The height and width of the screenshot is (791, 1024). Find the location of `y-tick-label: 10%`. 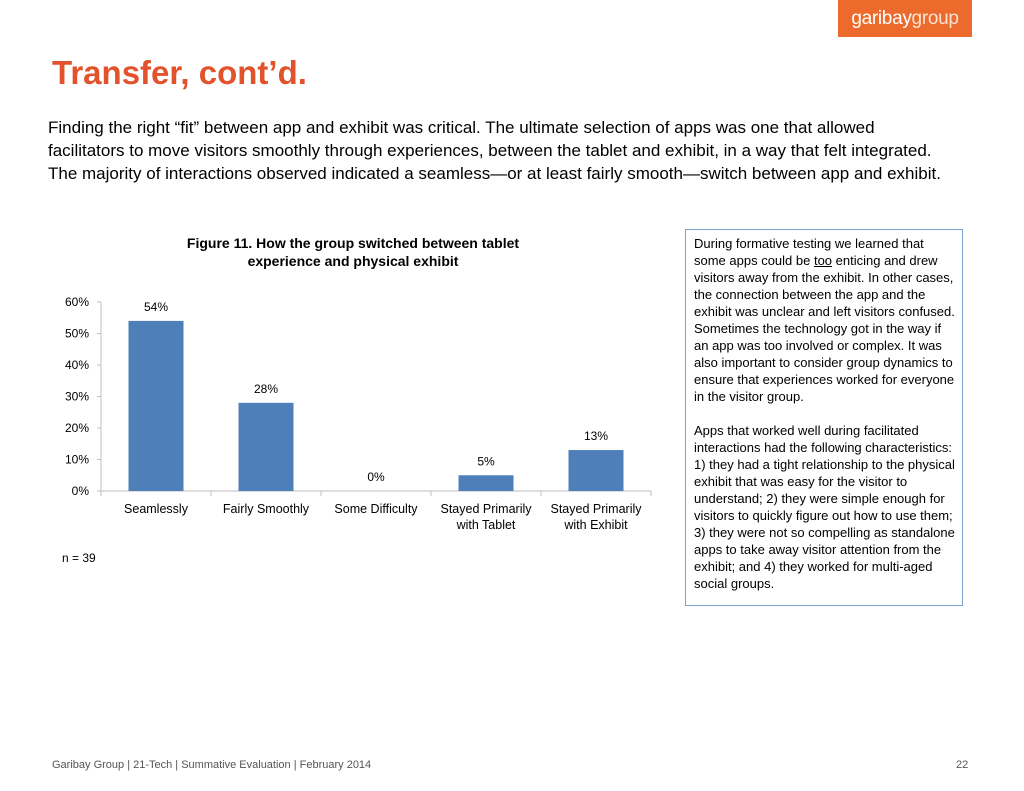

y-tick-label: 10% is located at coordinates (77, 460).